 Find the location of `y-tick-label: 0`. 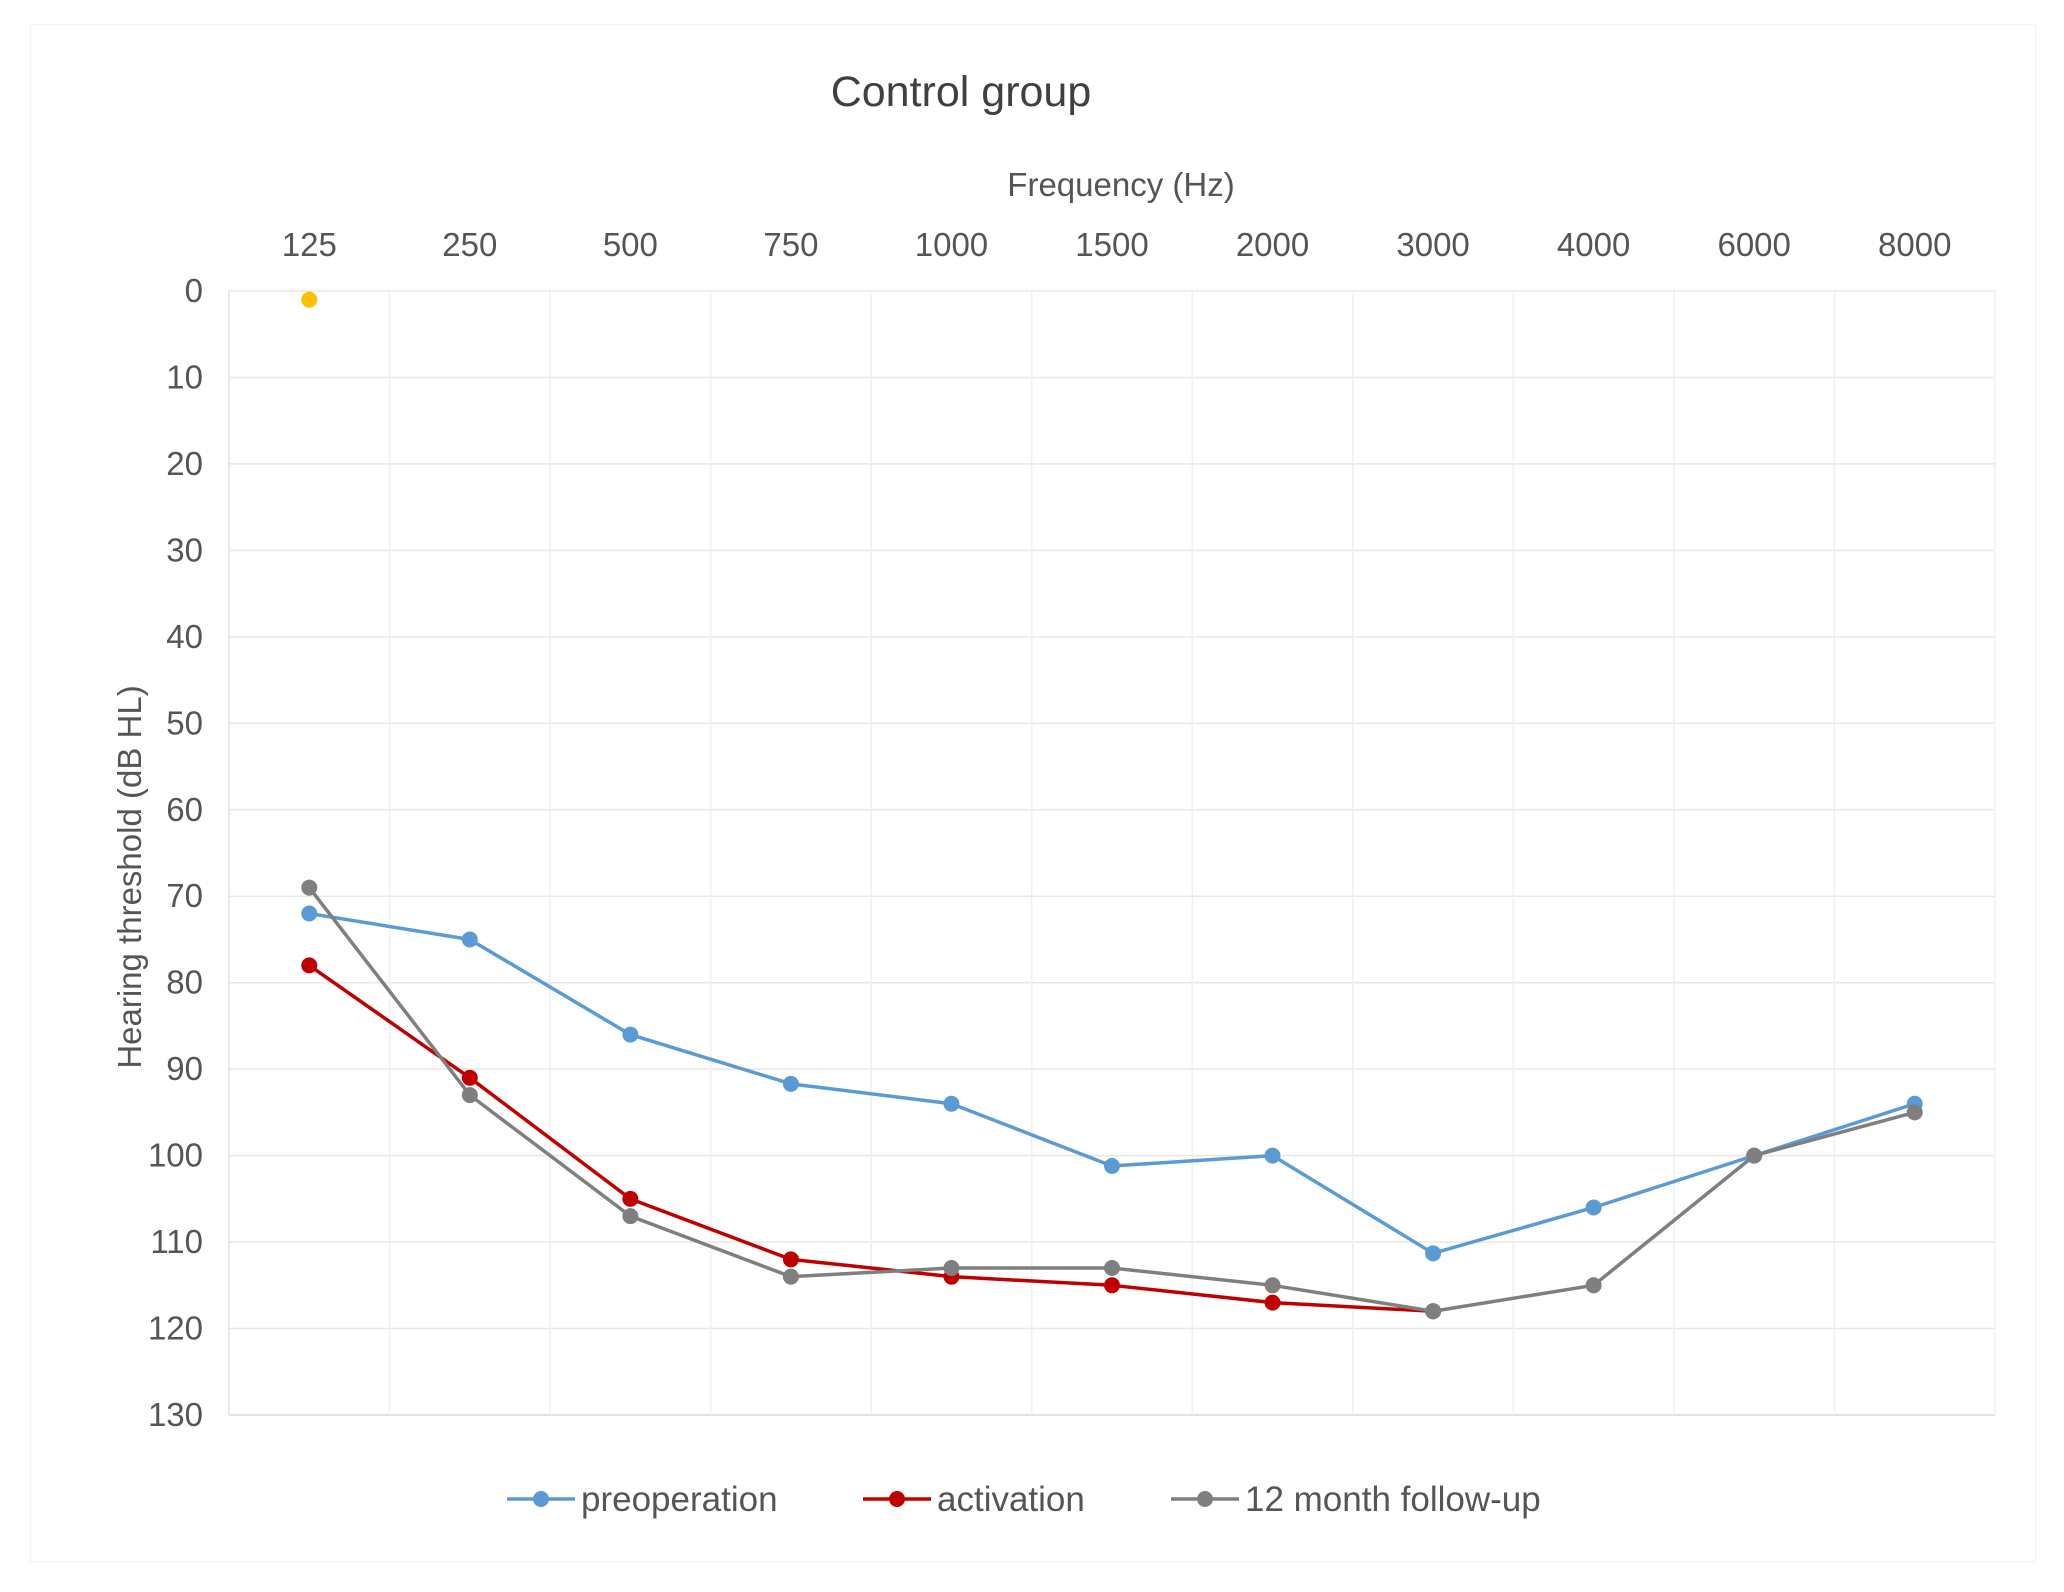

y-tick-label: 0 is located at coordinates (194, 290).